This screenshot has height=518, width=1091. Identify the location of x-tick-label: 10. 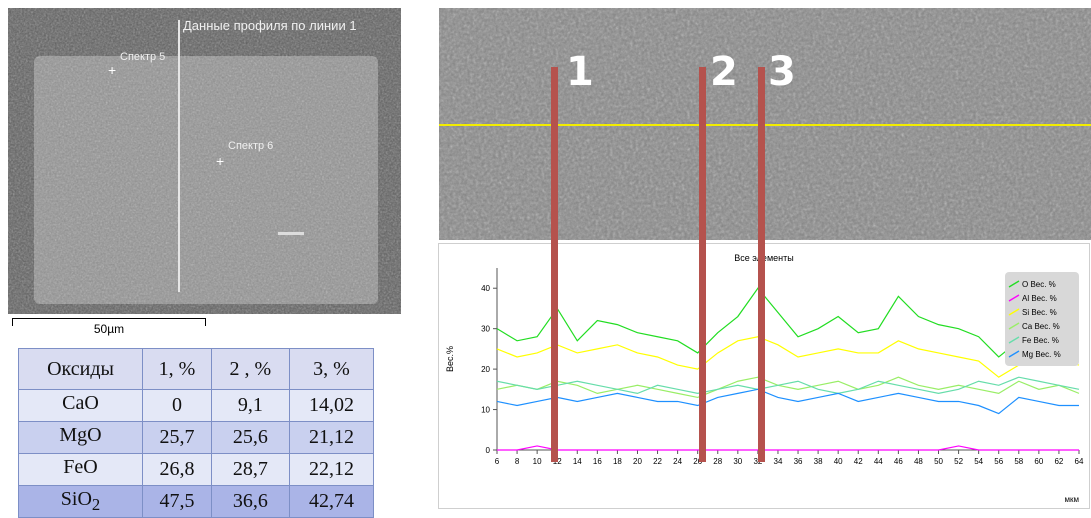
(537, 461).